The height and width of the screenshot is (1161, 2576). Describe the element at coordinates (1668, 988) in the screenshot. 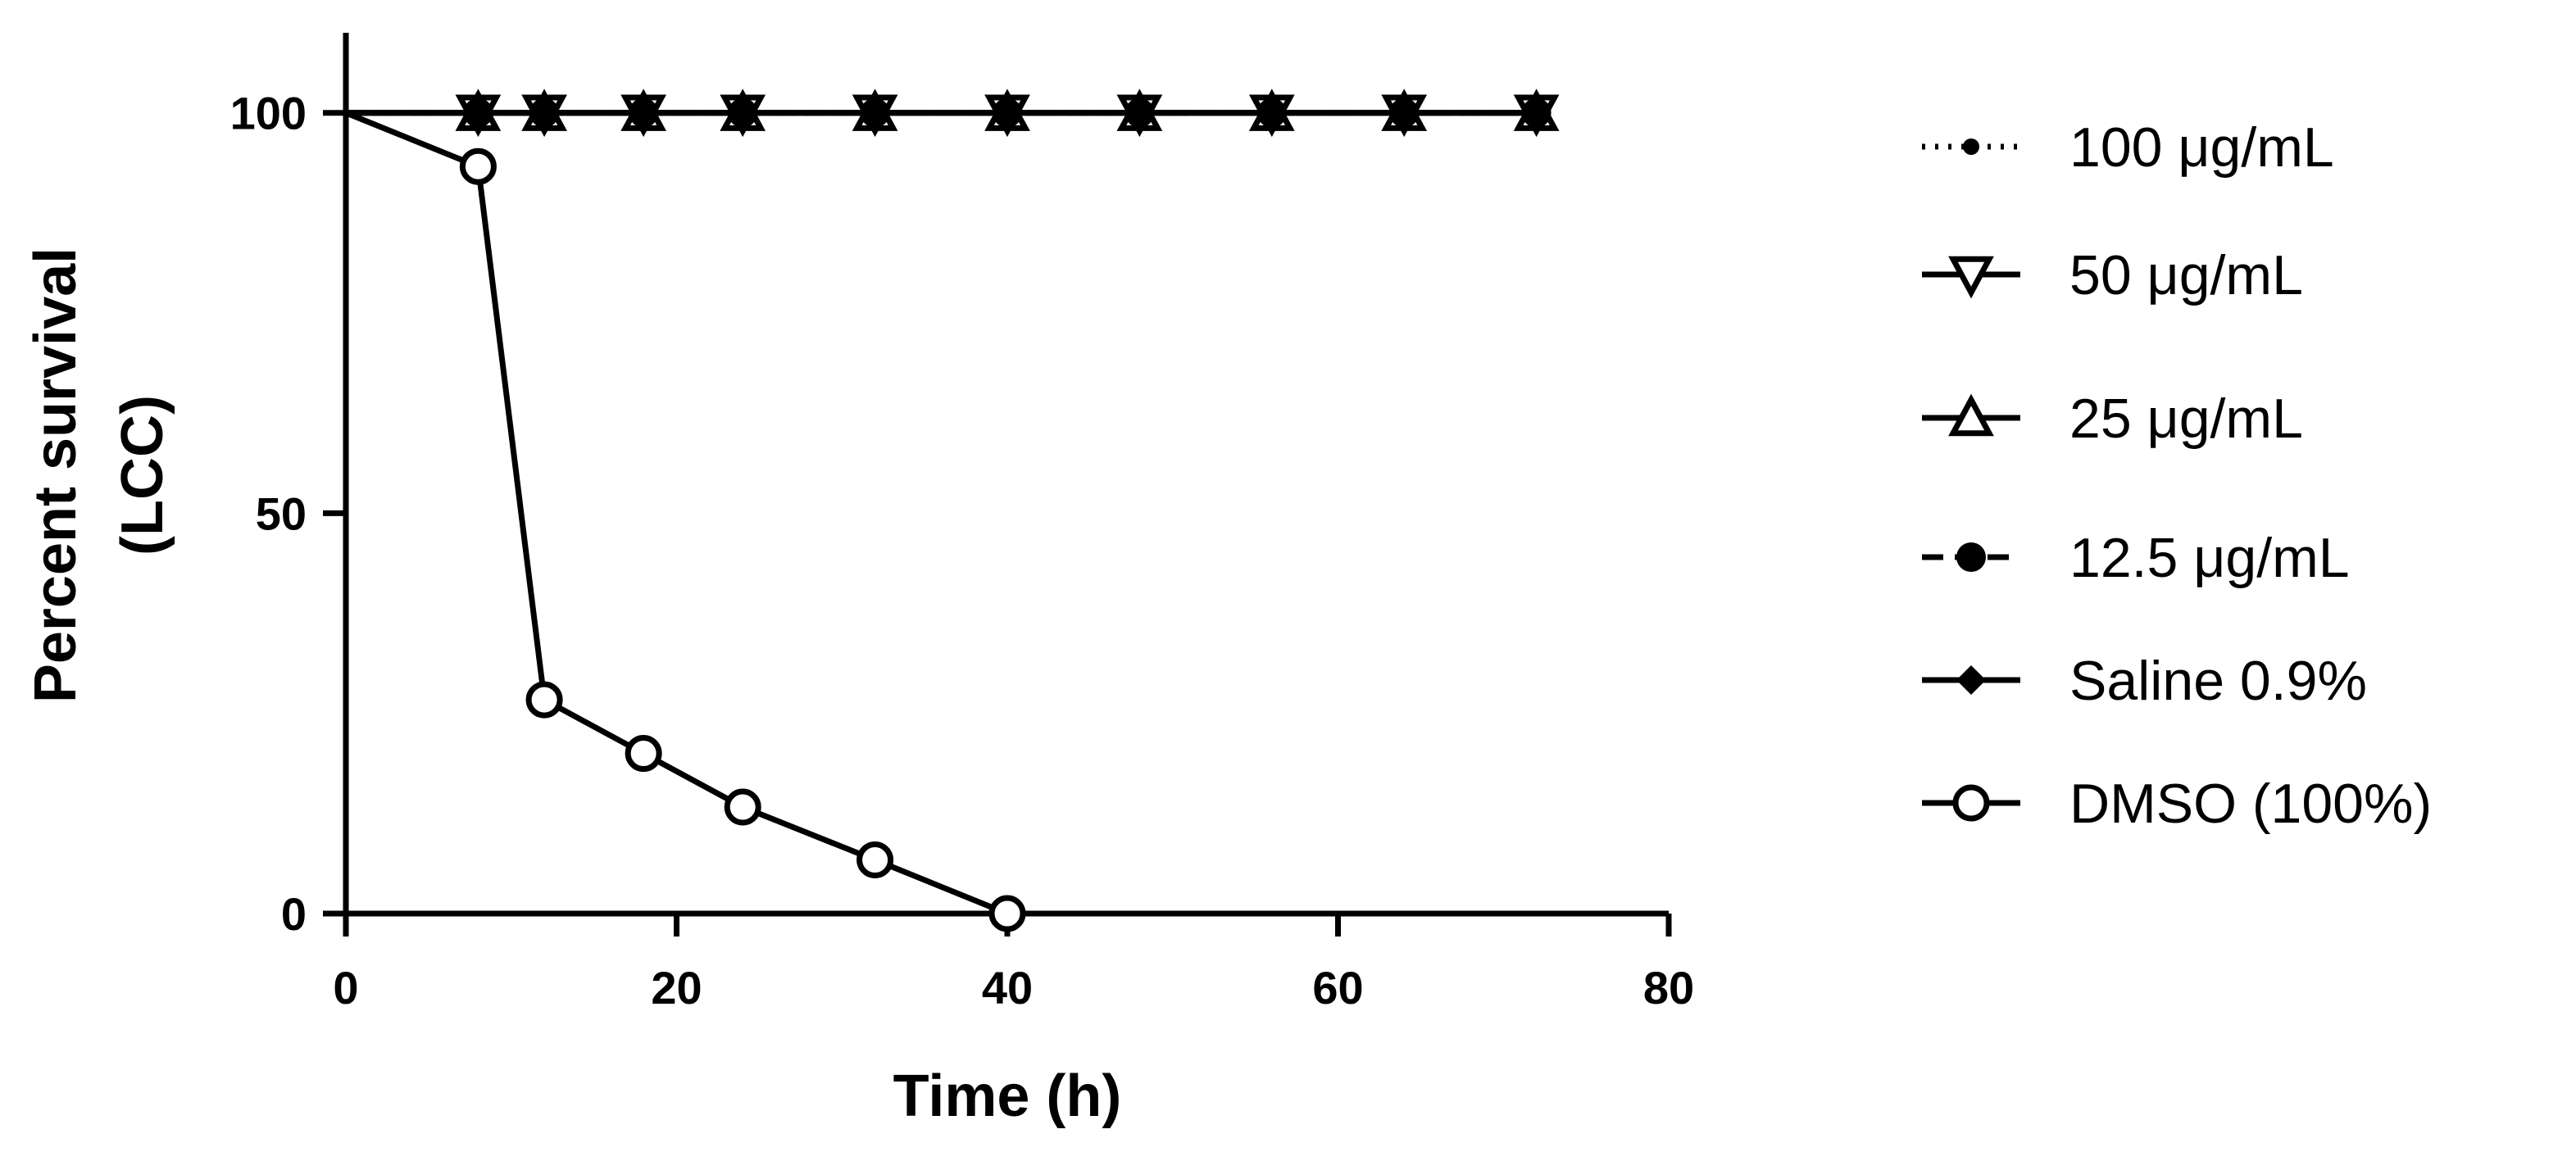

I see `x-tick-label: 80` at that location.